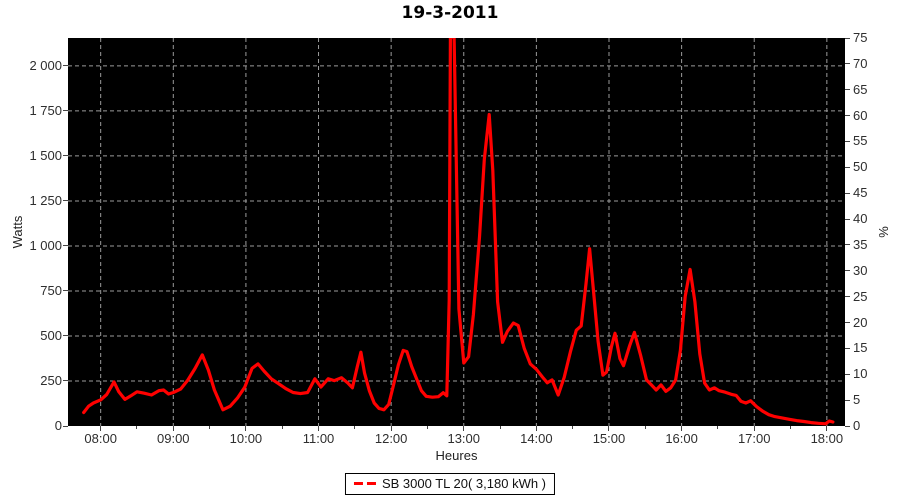 This screenshot has width=900, height=500. Describe the element at coordinates (860, 322) in the screenshot. I see `y-axis-right-tick-label: 20` at that location.